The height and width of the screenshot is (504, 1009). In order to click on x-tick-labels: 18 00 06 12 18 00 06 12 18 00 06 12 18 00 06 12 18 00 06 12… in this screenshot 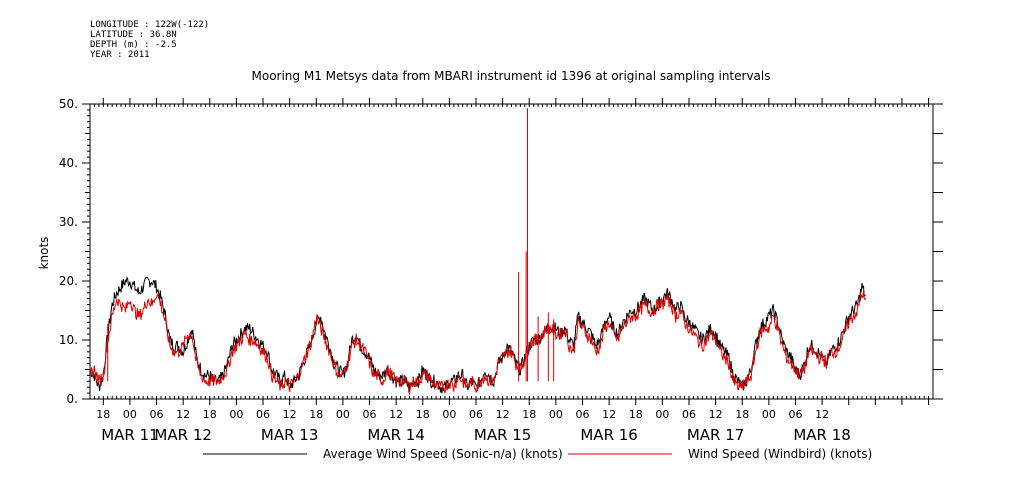, I will do `click(462, 414)`.